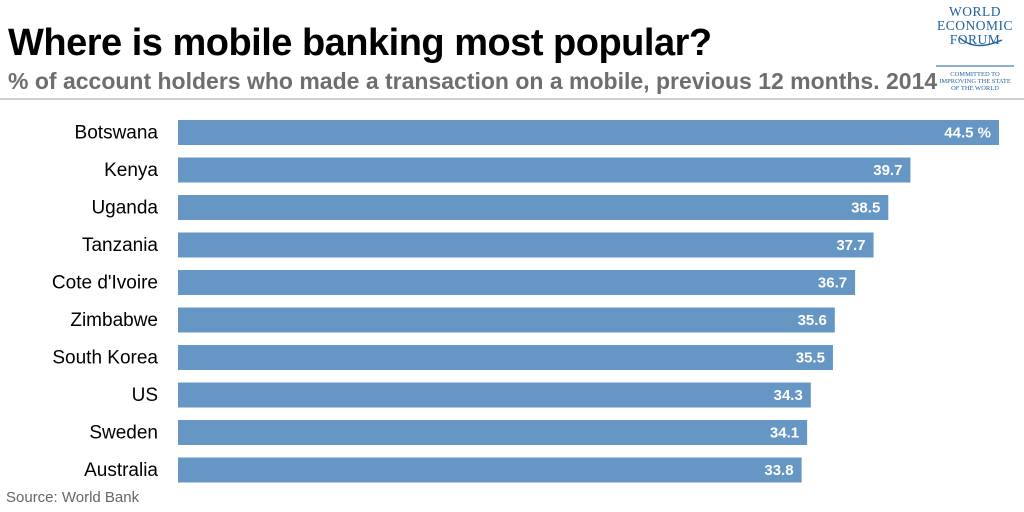 This screenshot has width=1024, height=512. Describe the element at coordinates (512, 99) in the screenshot. I see `header-rule` at that location.